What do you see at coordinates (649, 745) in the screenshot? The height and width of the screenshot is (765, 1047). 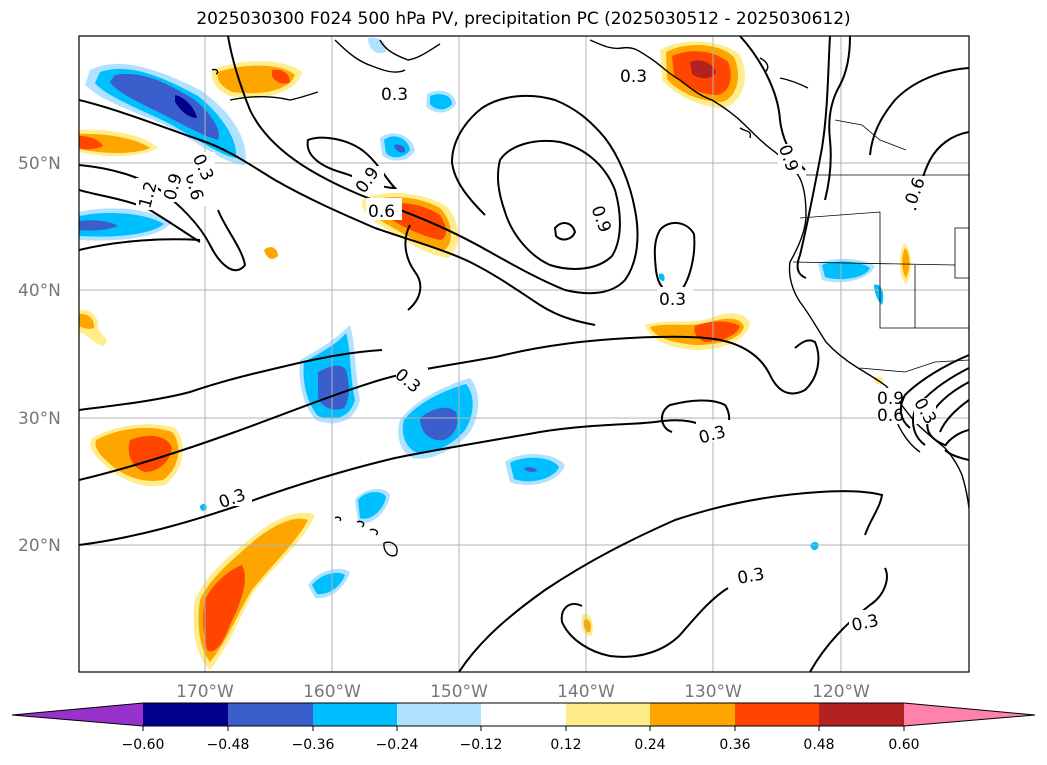 I see `colorbar-tick-label: 0.24` at bounding box center [649, 745].